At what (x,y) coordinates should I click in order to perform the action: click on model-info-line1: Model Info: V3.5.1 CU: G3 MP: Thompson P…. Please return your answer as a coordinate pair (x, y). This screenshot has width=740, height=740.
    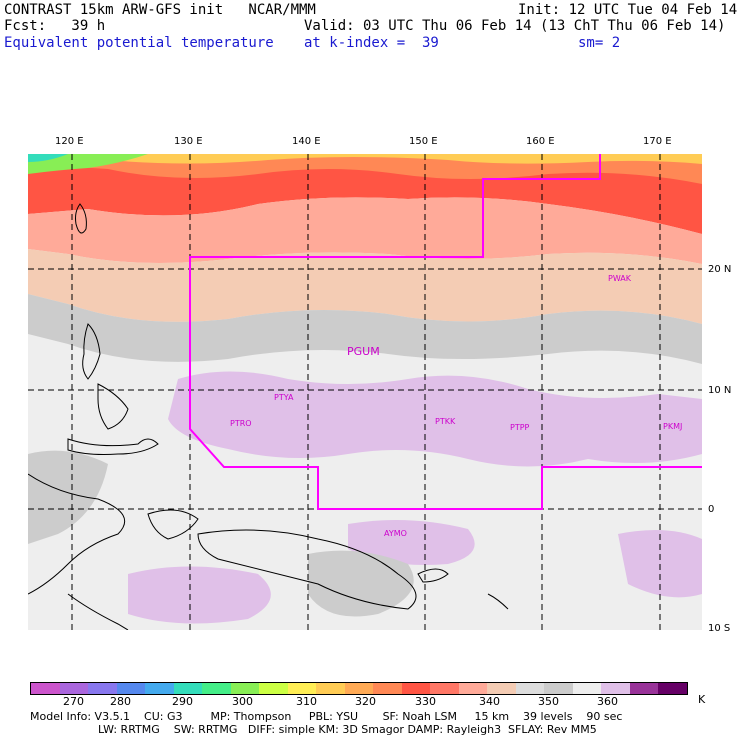
    Looking at the image, I should click on (326, 716).